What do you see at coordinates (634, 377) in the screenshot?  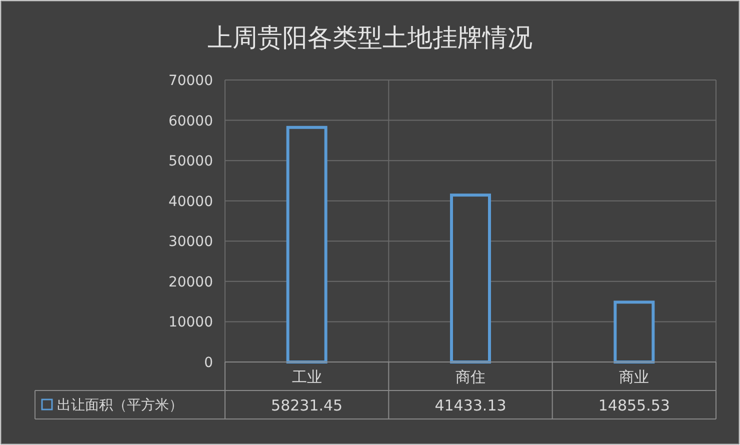 I see `x-tick-label: 商业` at bounding box center [634, 377].